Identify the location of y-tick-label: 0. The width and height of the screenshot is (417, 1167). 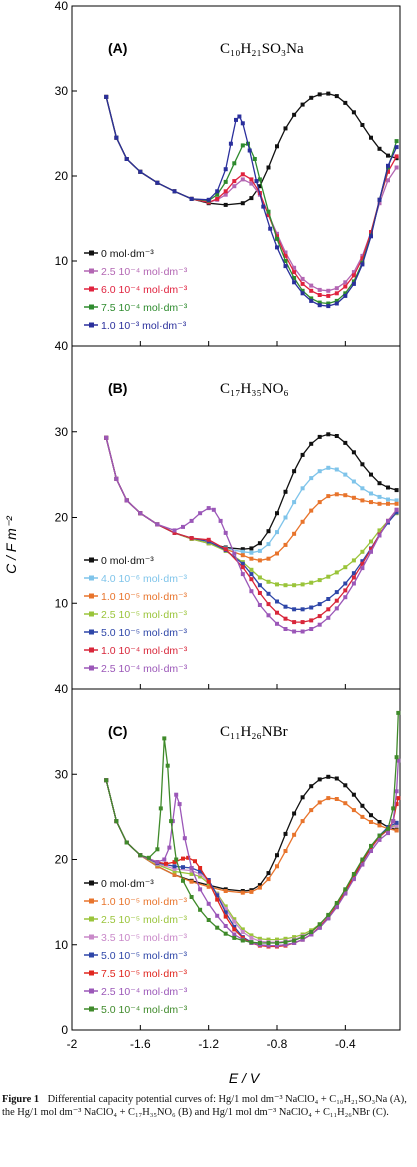
(64, 1030).